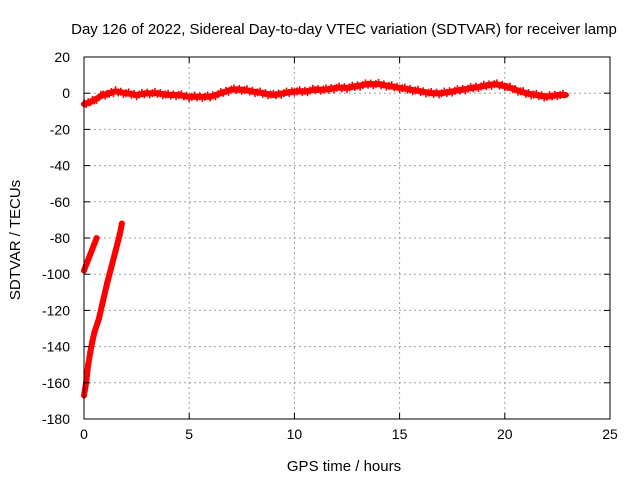  I want to click on x-tick-label: 15, so click(400, 434).